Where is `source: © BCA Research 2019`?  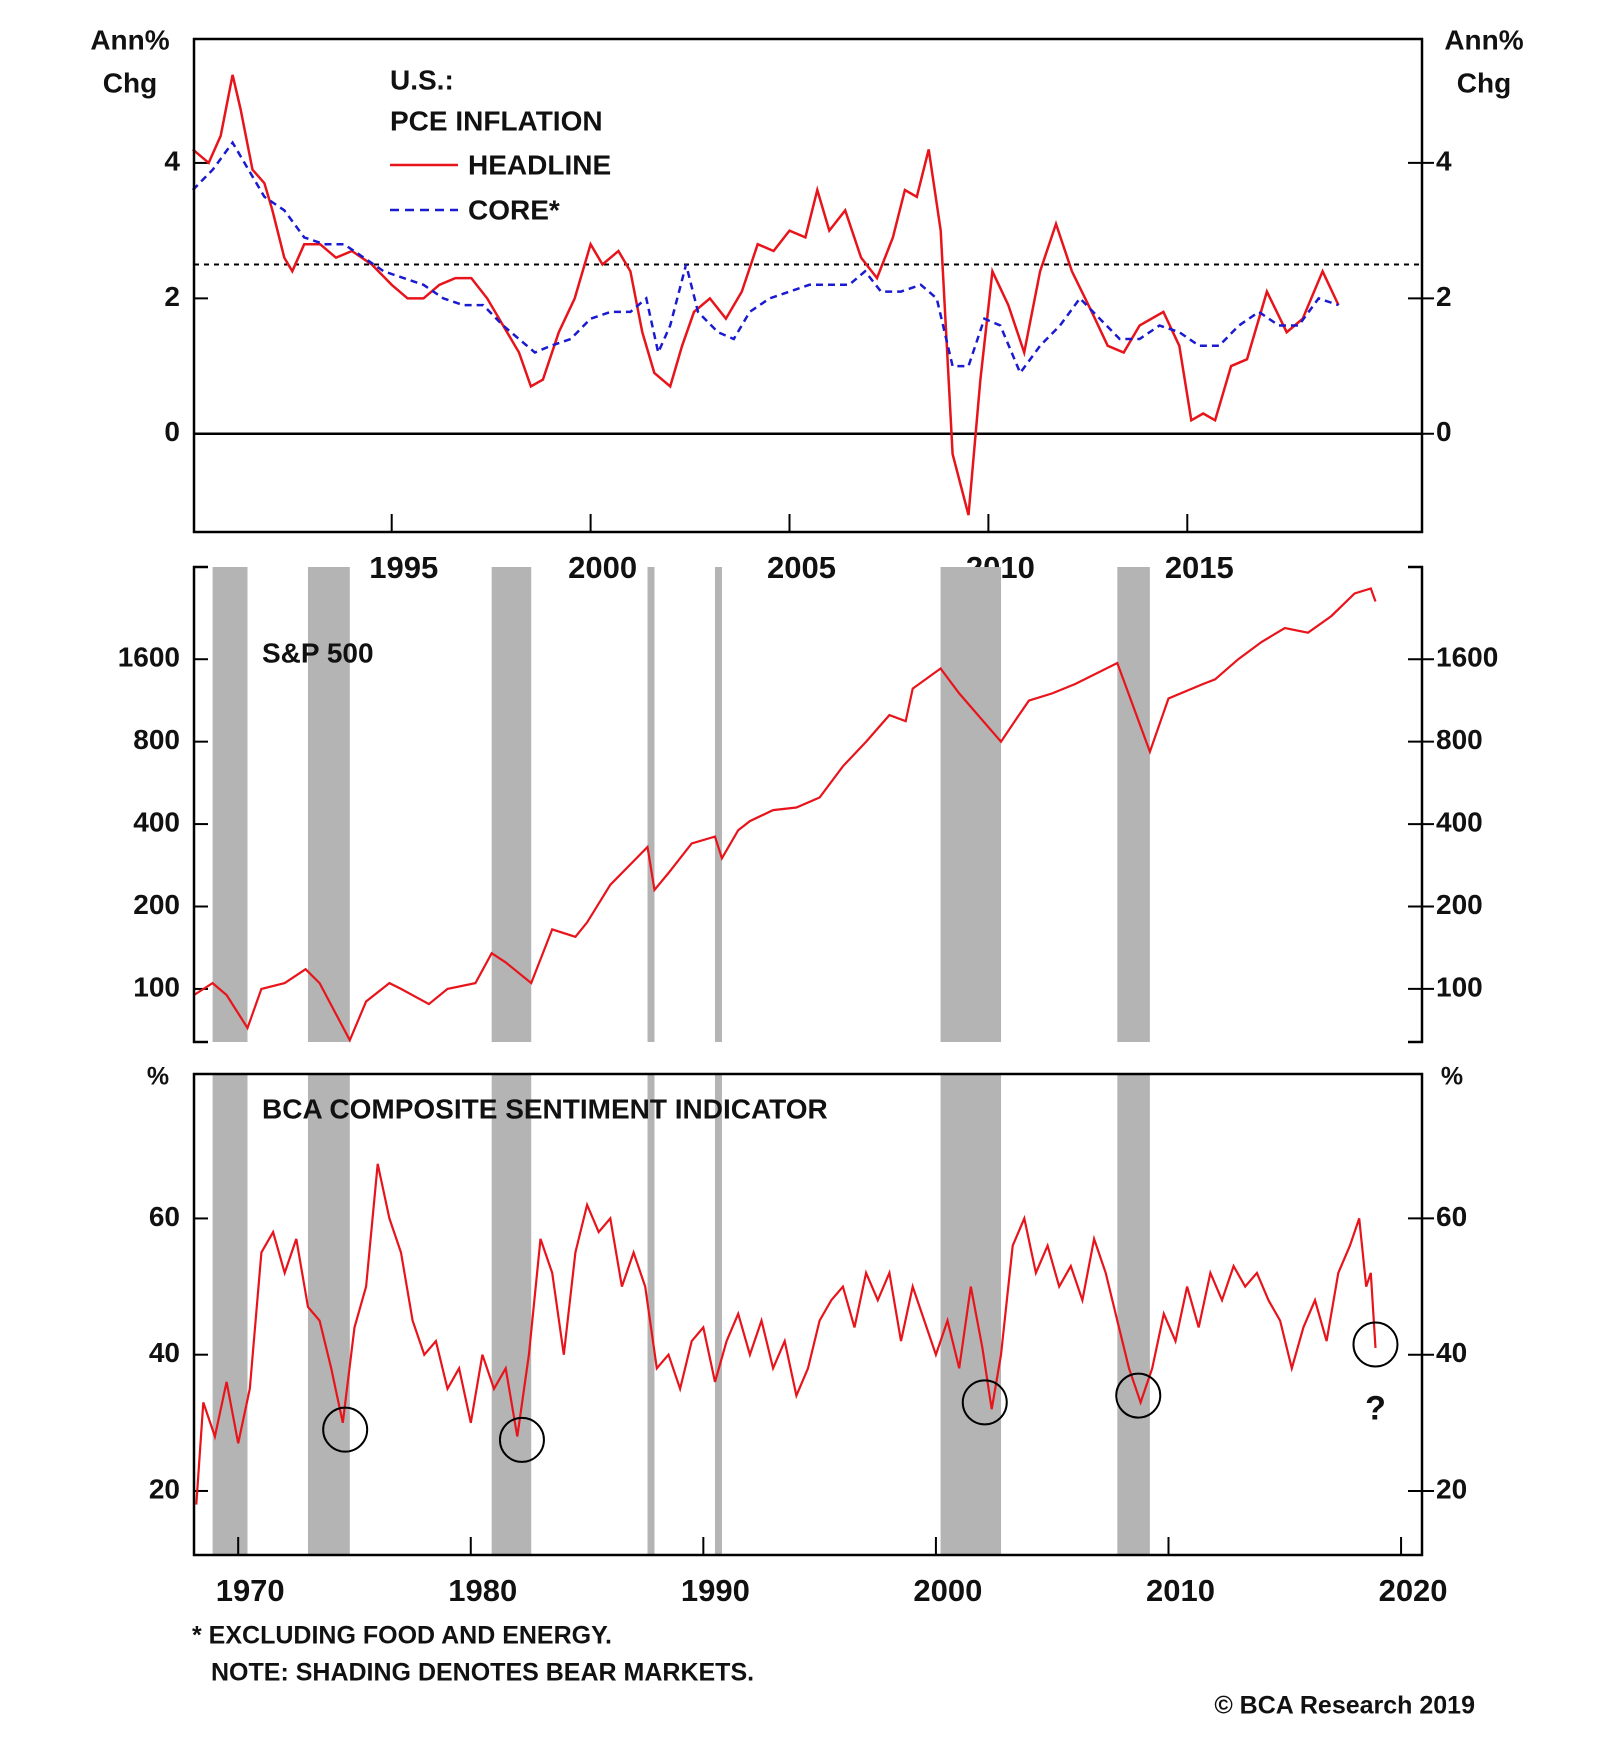 source: © BCA Research 2019 is located at coordinates (1344, 1706).